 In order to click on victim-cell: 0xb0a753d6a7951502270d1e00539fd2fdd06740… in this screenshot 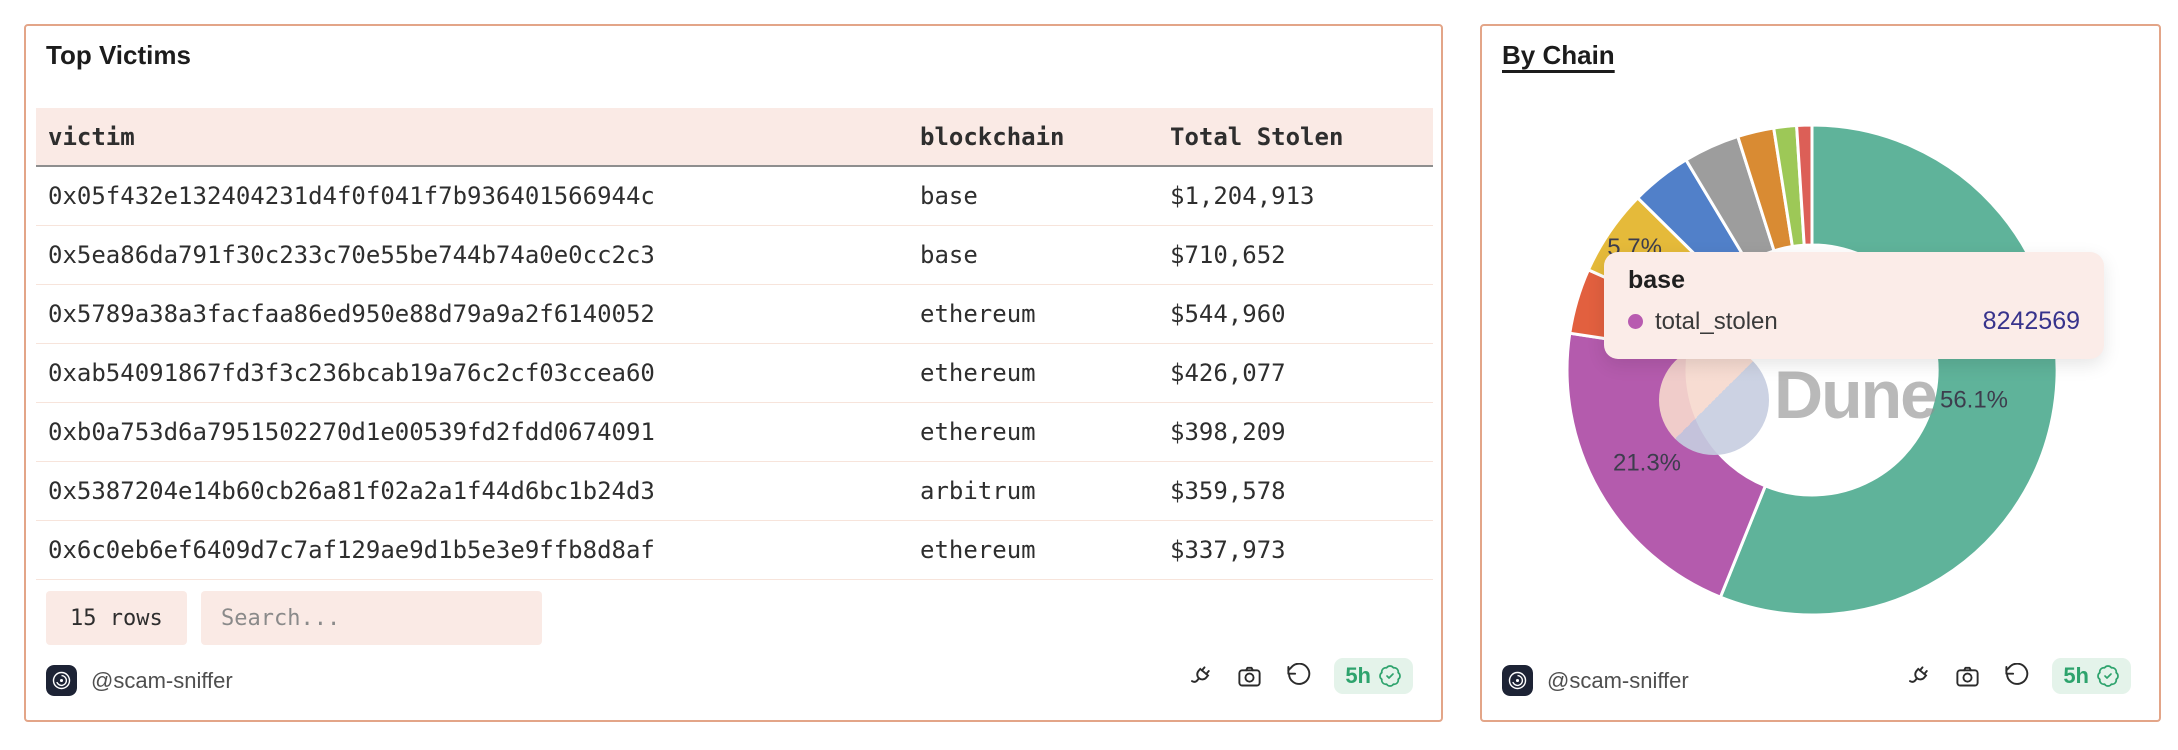, I will do `click(472, 432)`.